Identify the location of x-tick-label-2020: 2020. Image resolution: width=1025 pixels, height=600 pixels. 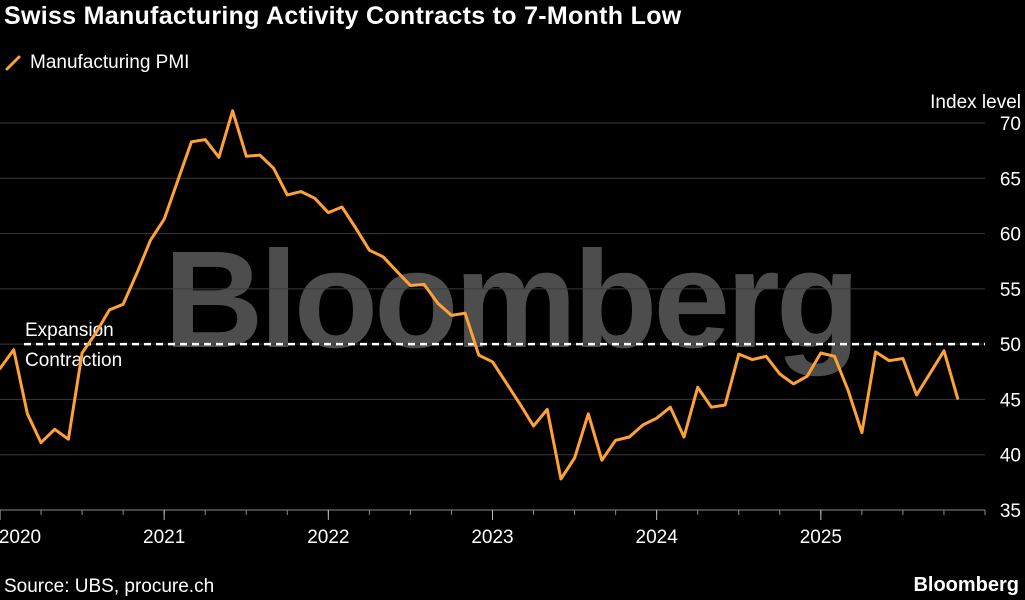
(20, 537).